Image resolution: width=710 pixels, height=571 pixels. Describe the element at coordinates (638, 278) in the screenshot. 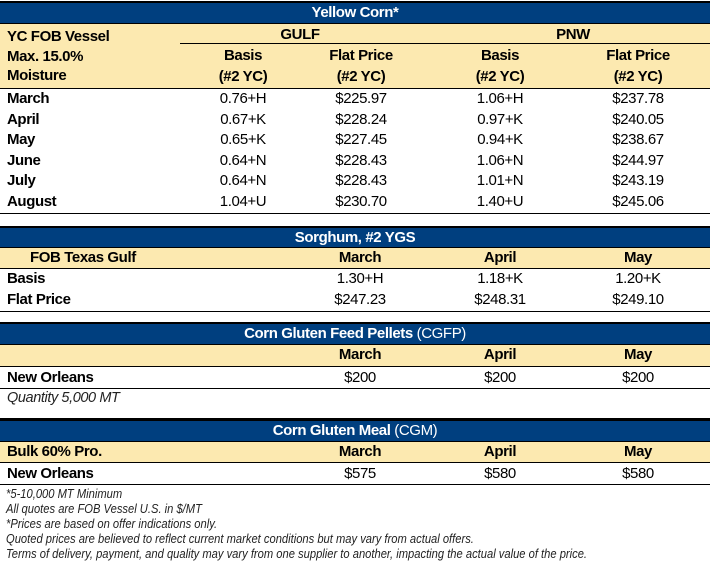

I see `cell: 1.20+K` at that location.